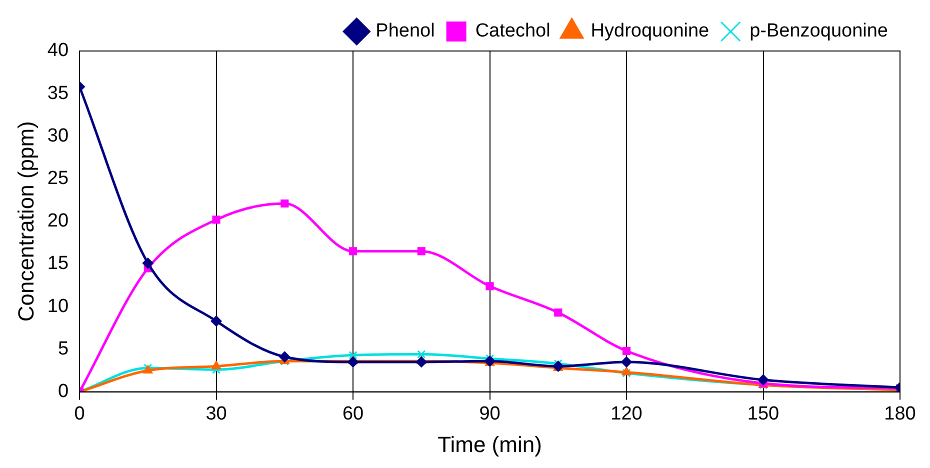 This screenshot has height=468, width=930. What do you see at coordinates (58, 135) in the screenshot?
I see `y-tick-label: 30` at bounding box center [58, 135].